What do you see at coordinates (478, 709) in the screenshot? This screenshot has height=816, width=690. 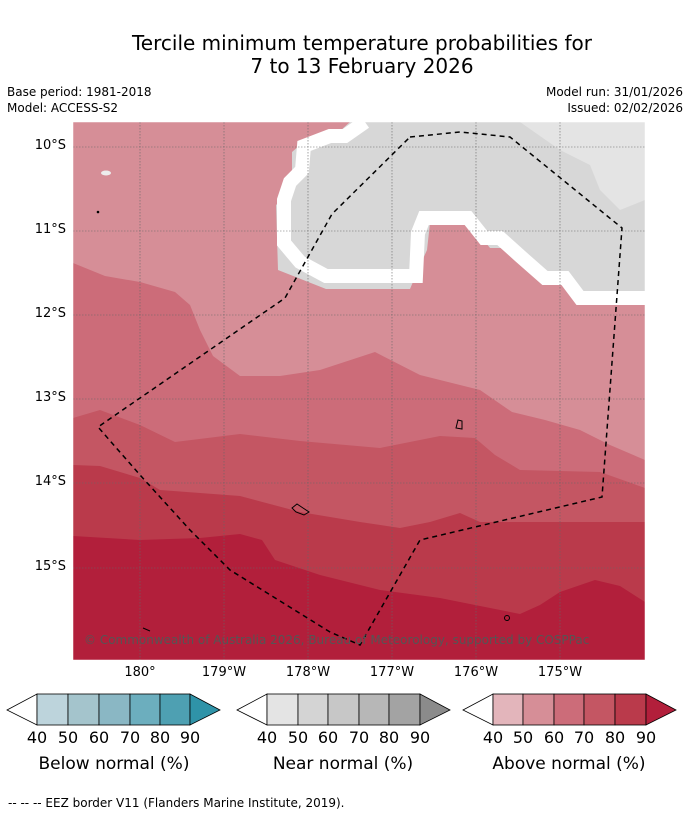 I see `above-normal-left-arrow` at bounding box center [478, 709].